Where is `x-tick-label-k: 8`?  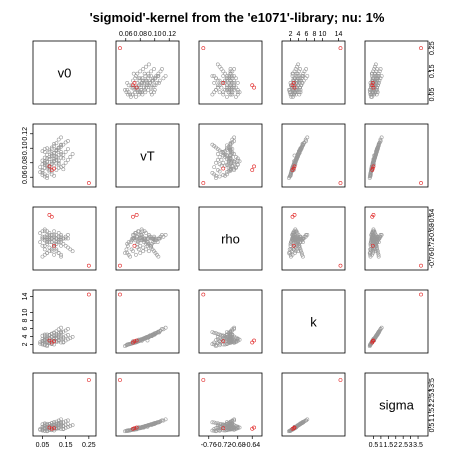 x-tick-label-k: 8 is located at coordinates (315, 34).